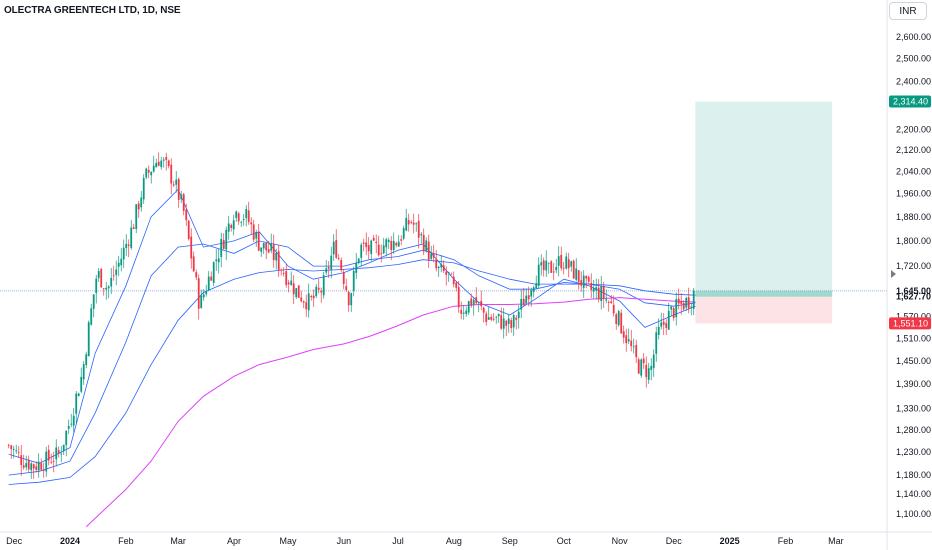  What do you see at coordinates (510, 541) in the screenshot?
I see `time-tick-label: Sep` at bounding box center [510, 541].